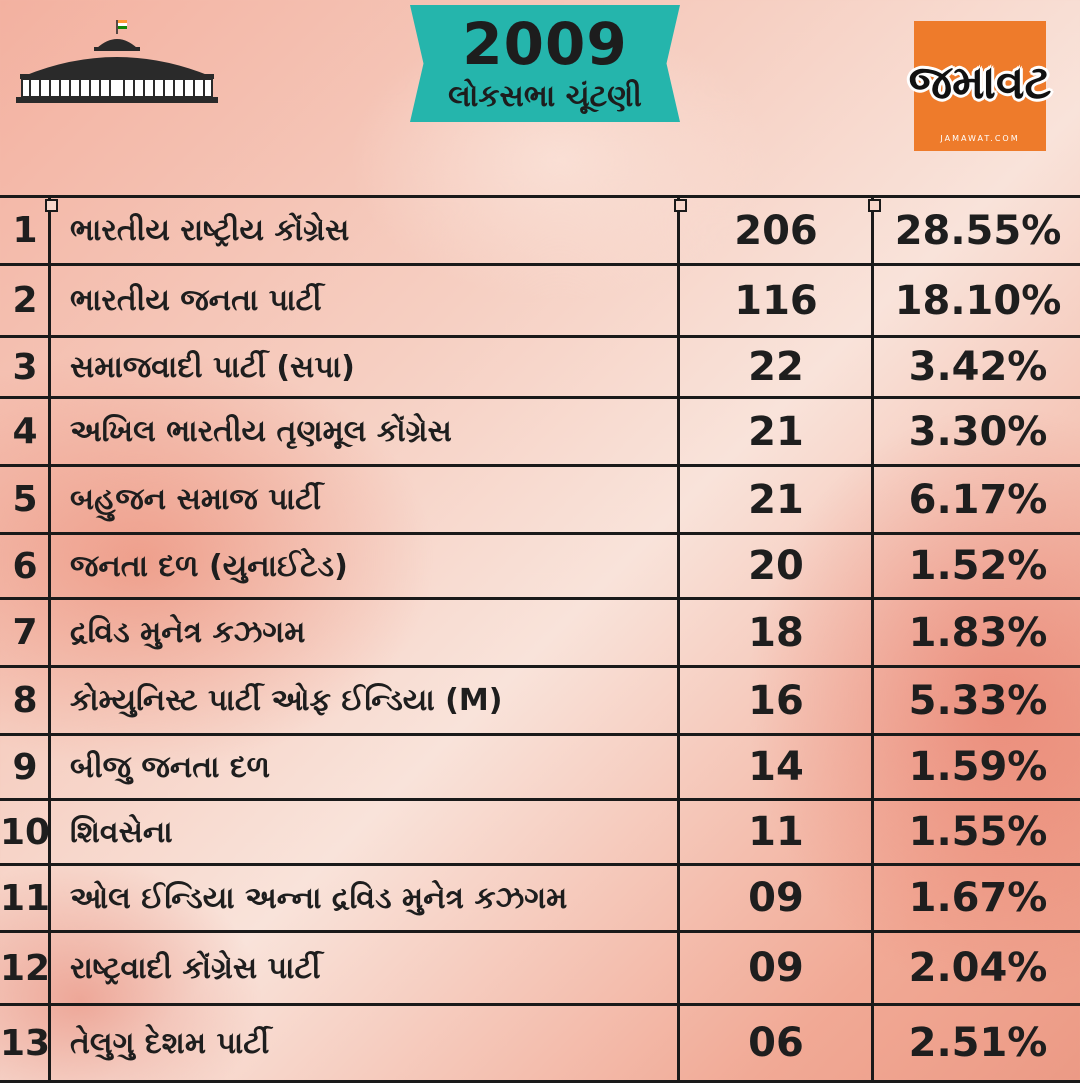 This screenshot has width=1080, height=1083. I want to click on party-name: દ્રવિડ મુનેત્ર કઝગમ, so click(188, 632).